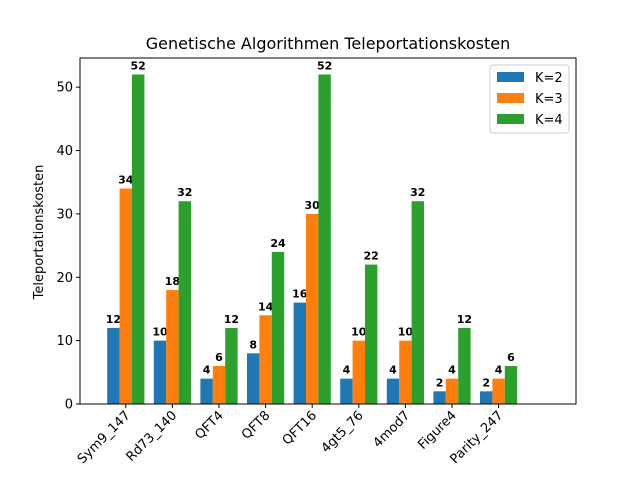 The height and width of the screenshot is (480, 640). What do you see at coordinates (343, 432) in the screenshot?
I see `x-tick-label: 4gt5_76` at bounding box center [343, 432].